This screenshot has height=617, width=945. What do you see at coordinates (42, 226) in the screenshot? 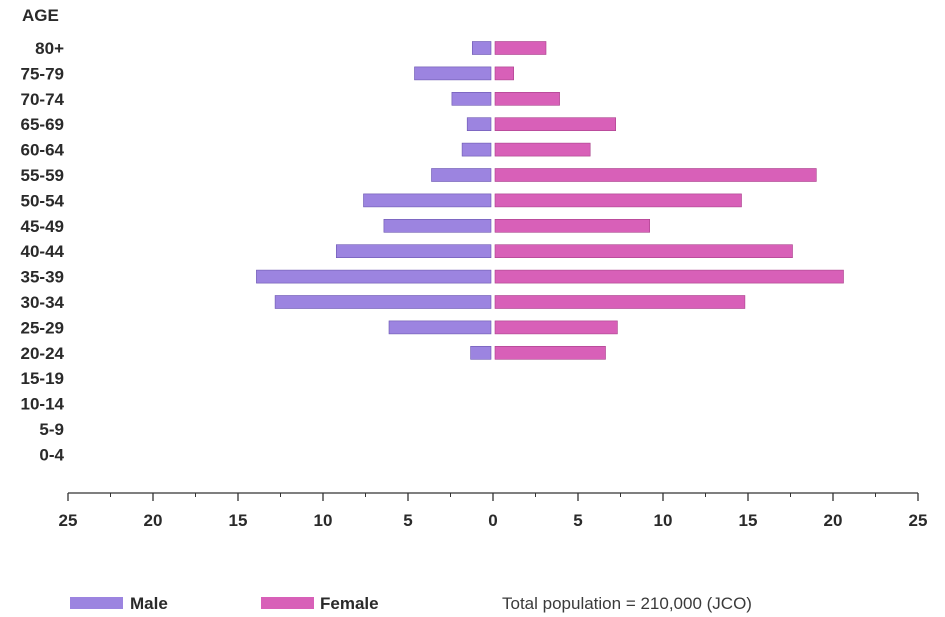
I see `age-label: 45-49` at bounding box center [42, 226].